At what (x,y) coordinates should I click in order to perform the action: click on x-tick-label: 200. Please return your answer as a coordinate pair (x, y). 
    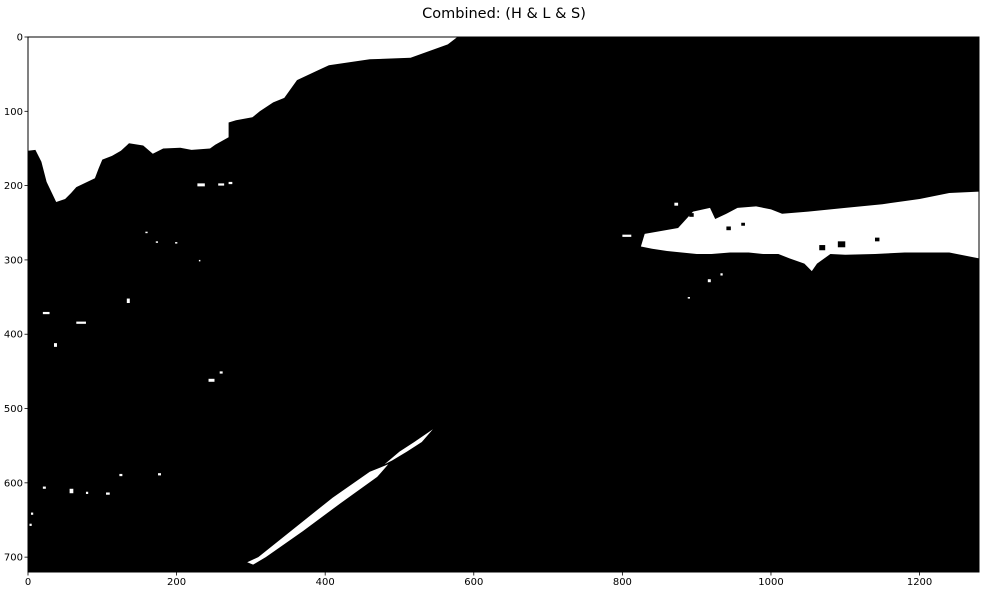
    Looking at the image, I should click on (176, 582).